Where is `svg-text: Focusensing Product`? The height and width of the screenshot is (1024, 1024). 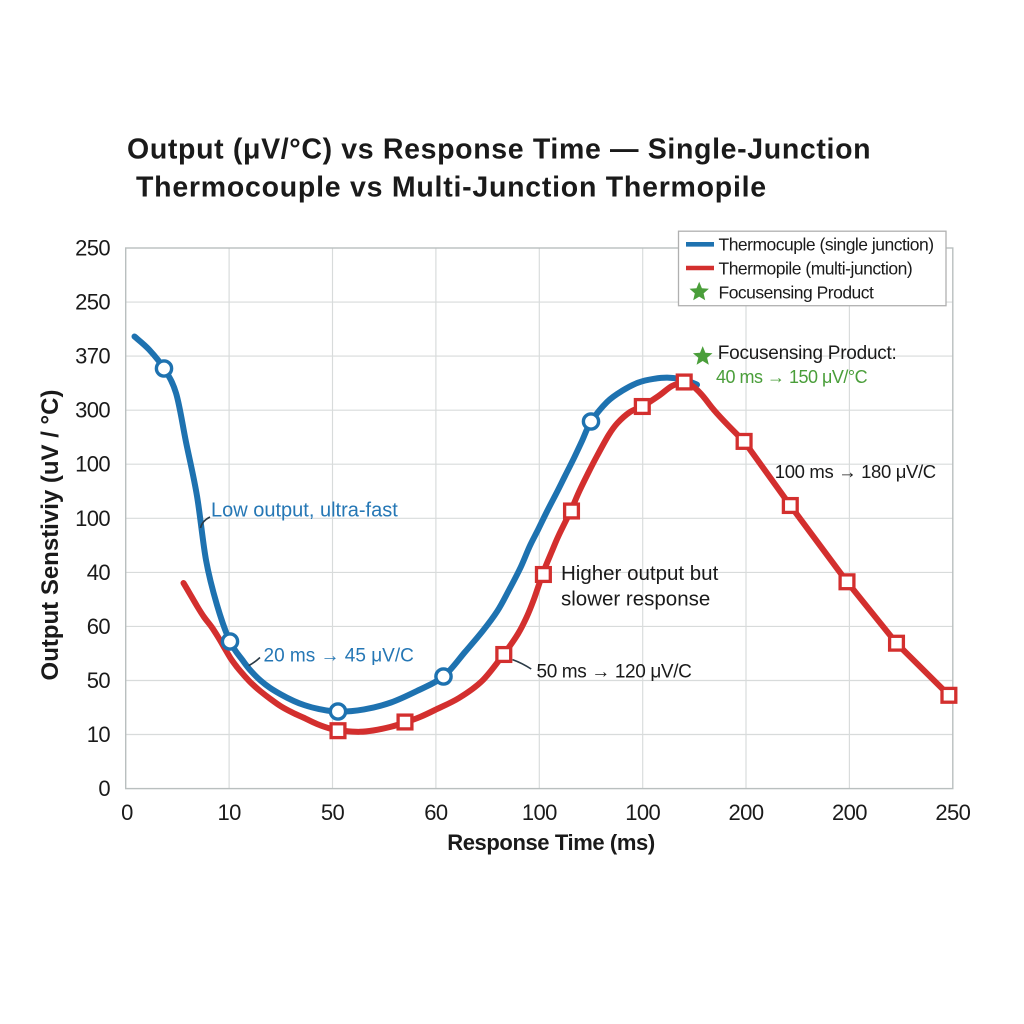 svg-text: Focusensing Product is located at coordinates (797, 293).